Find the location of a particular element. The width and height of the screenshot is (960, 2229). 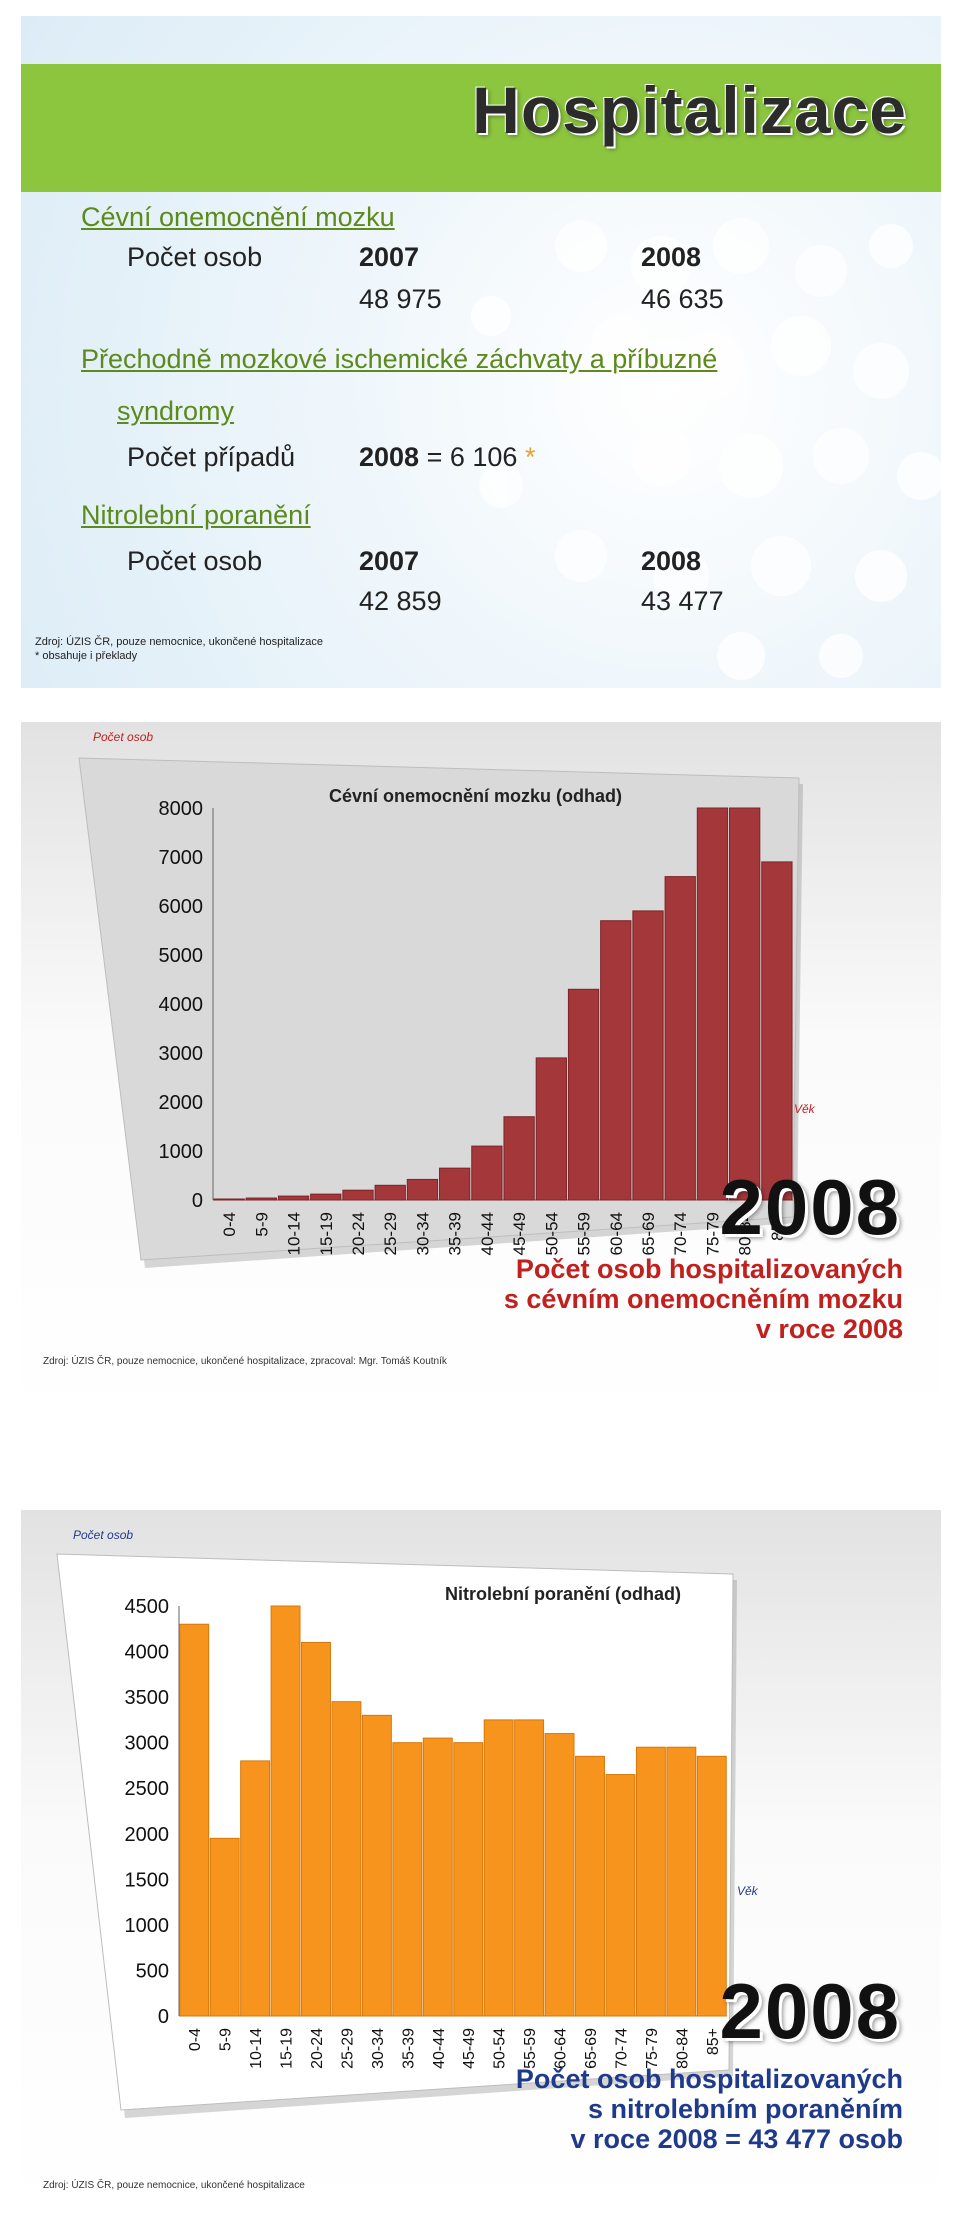

x-tick-label: 35-39 is located at coordinates (408, 2048).